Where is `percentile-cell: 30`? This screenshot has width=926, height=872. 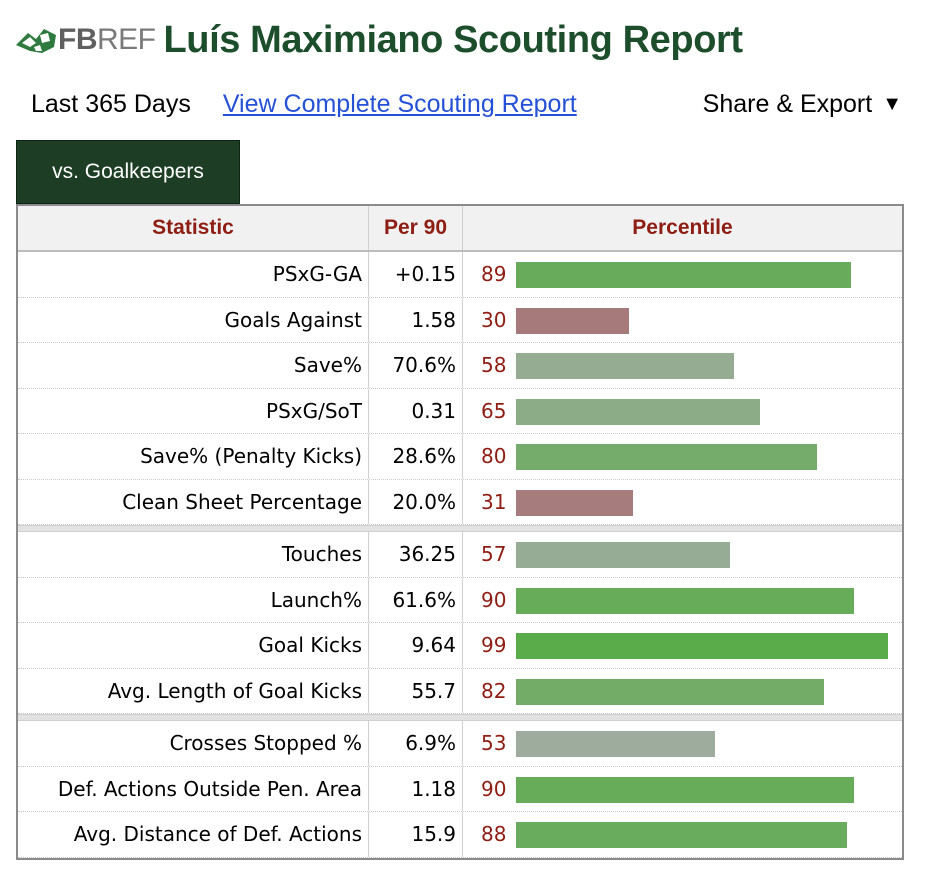 percentile-cell: 30 is located at coordinates (682, 320).